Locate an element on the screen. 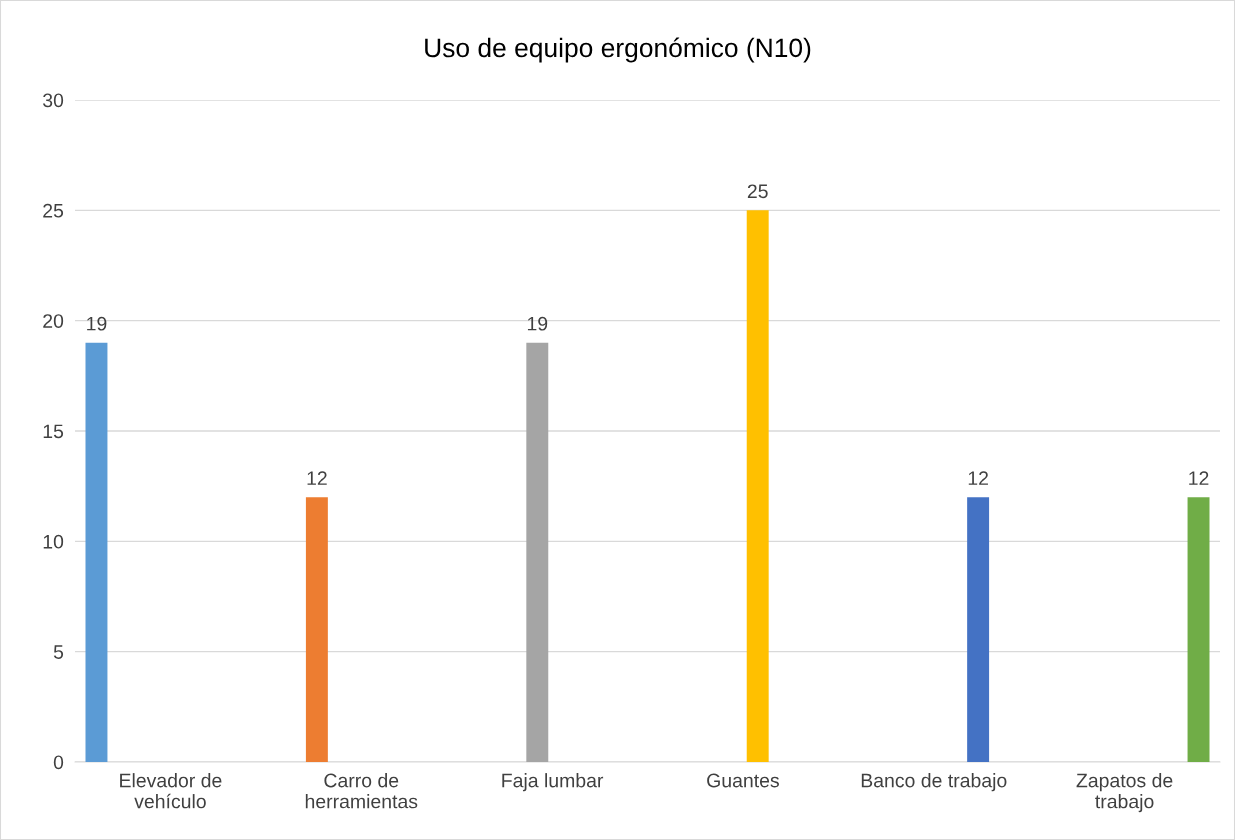 The height and width of the screenshot is (840, 1235). x-tick-label: Banco de trabajo is located at coordinates (934, 782).